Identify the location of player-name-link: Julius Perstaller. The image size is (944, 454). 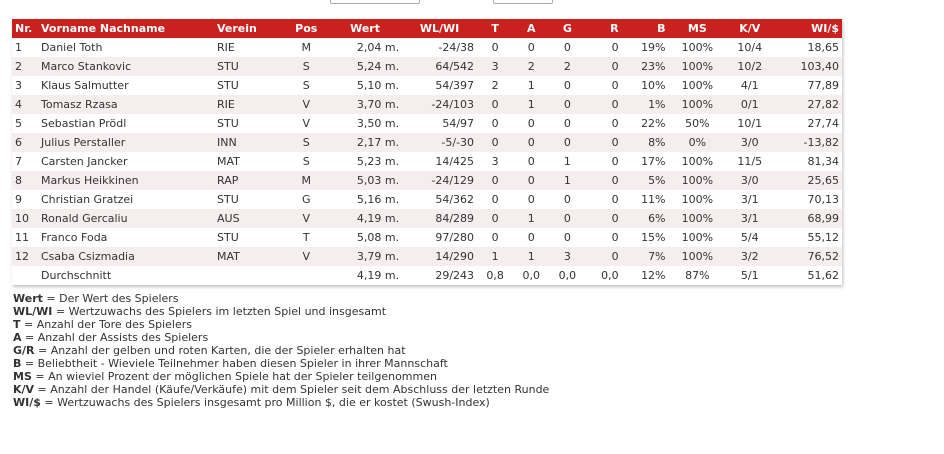
(126, 142).